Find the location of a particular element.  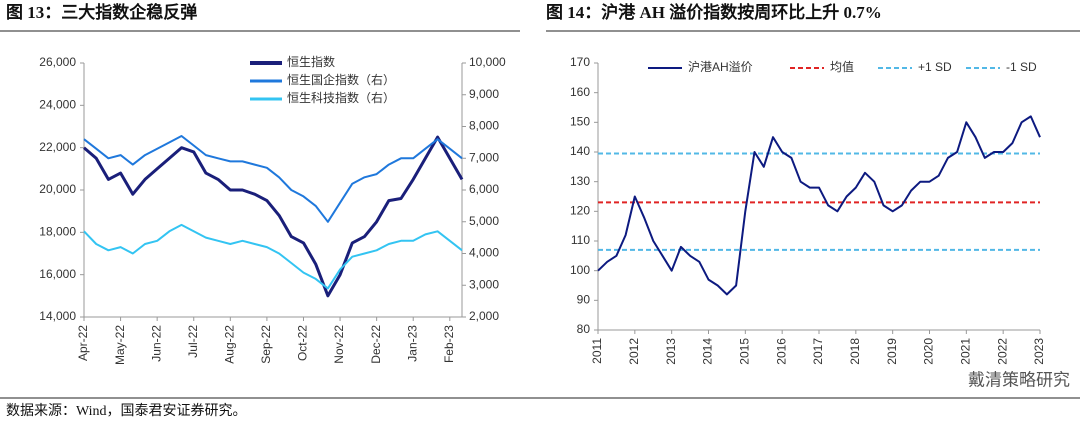

x-tick-label: 2019 is located at coordinates (892, 351).